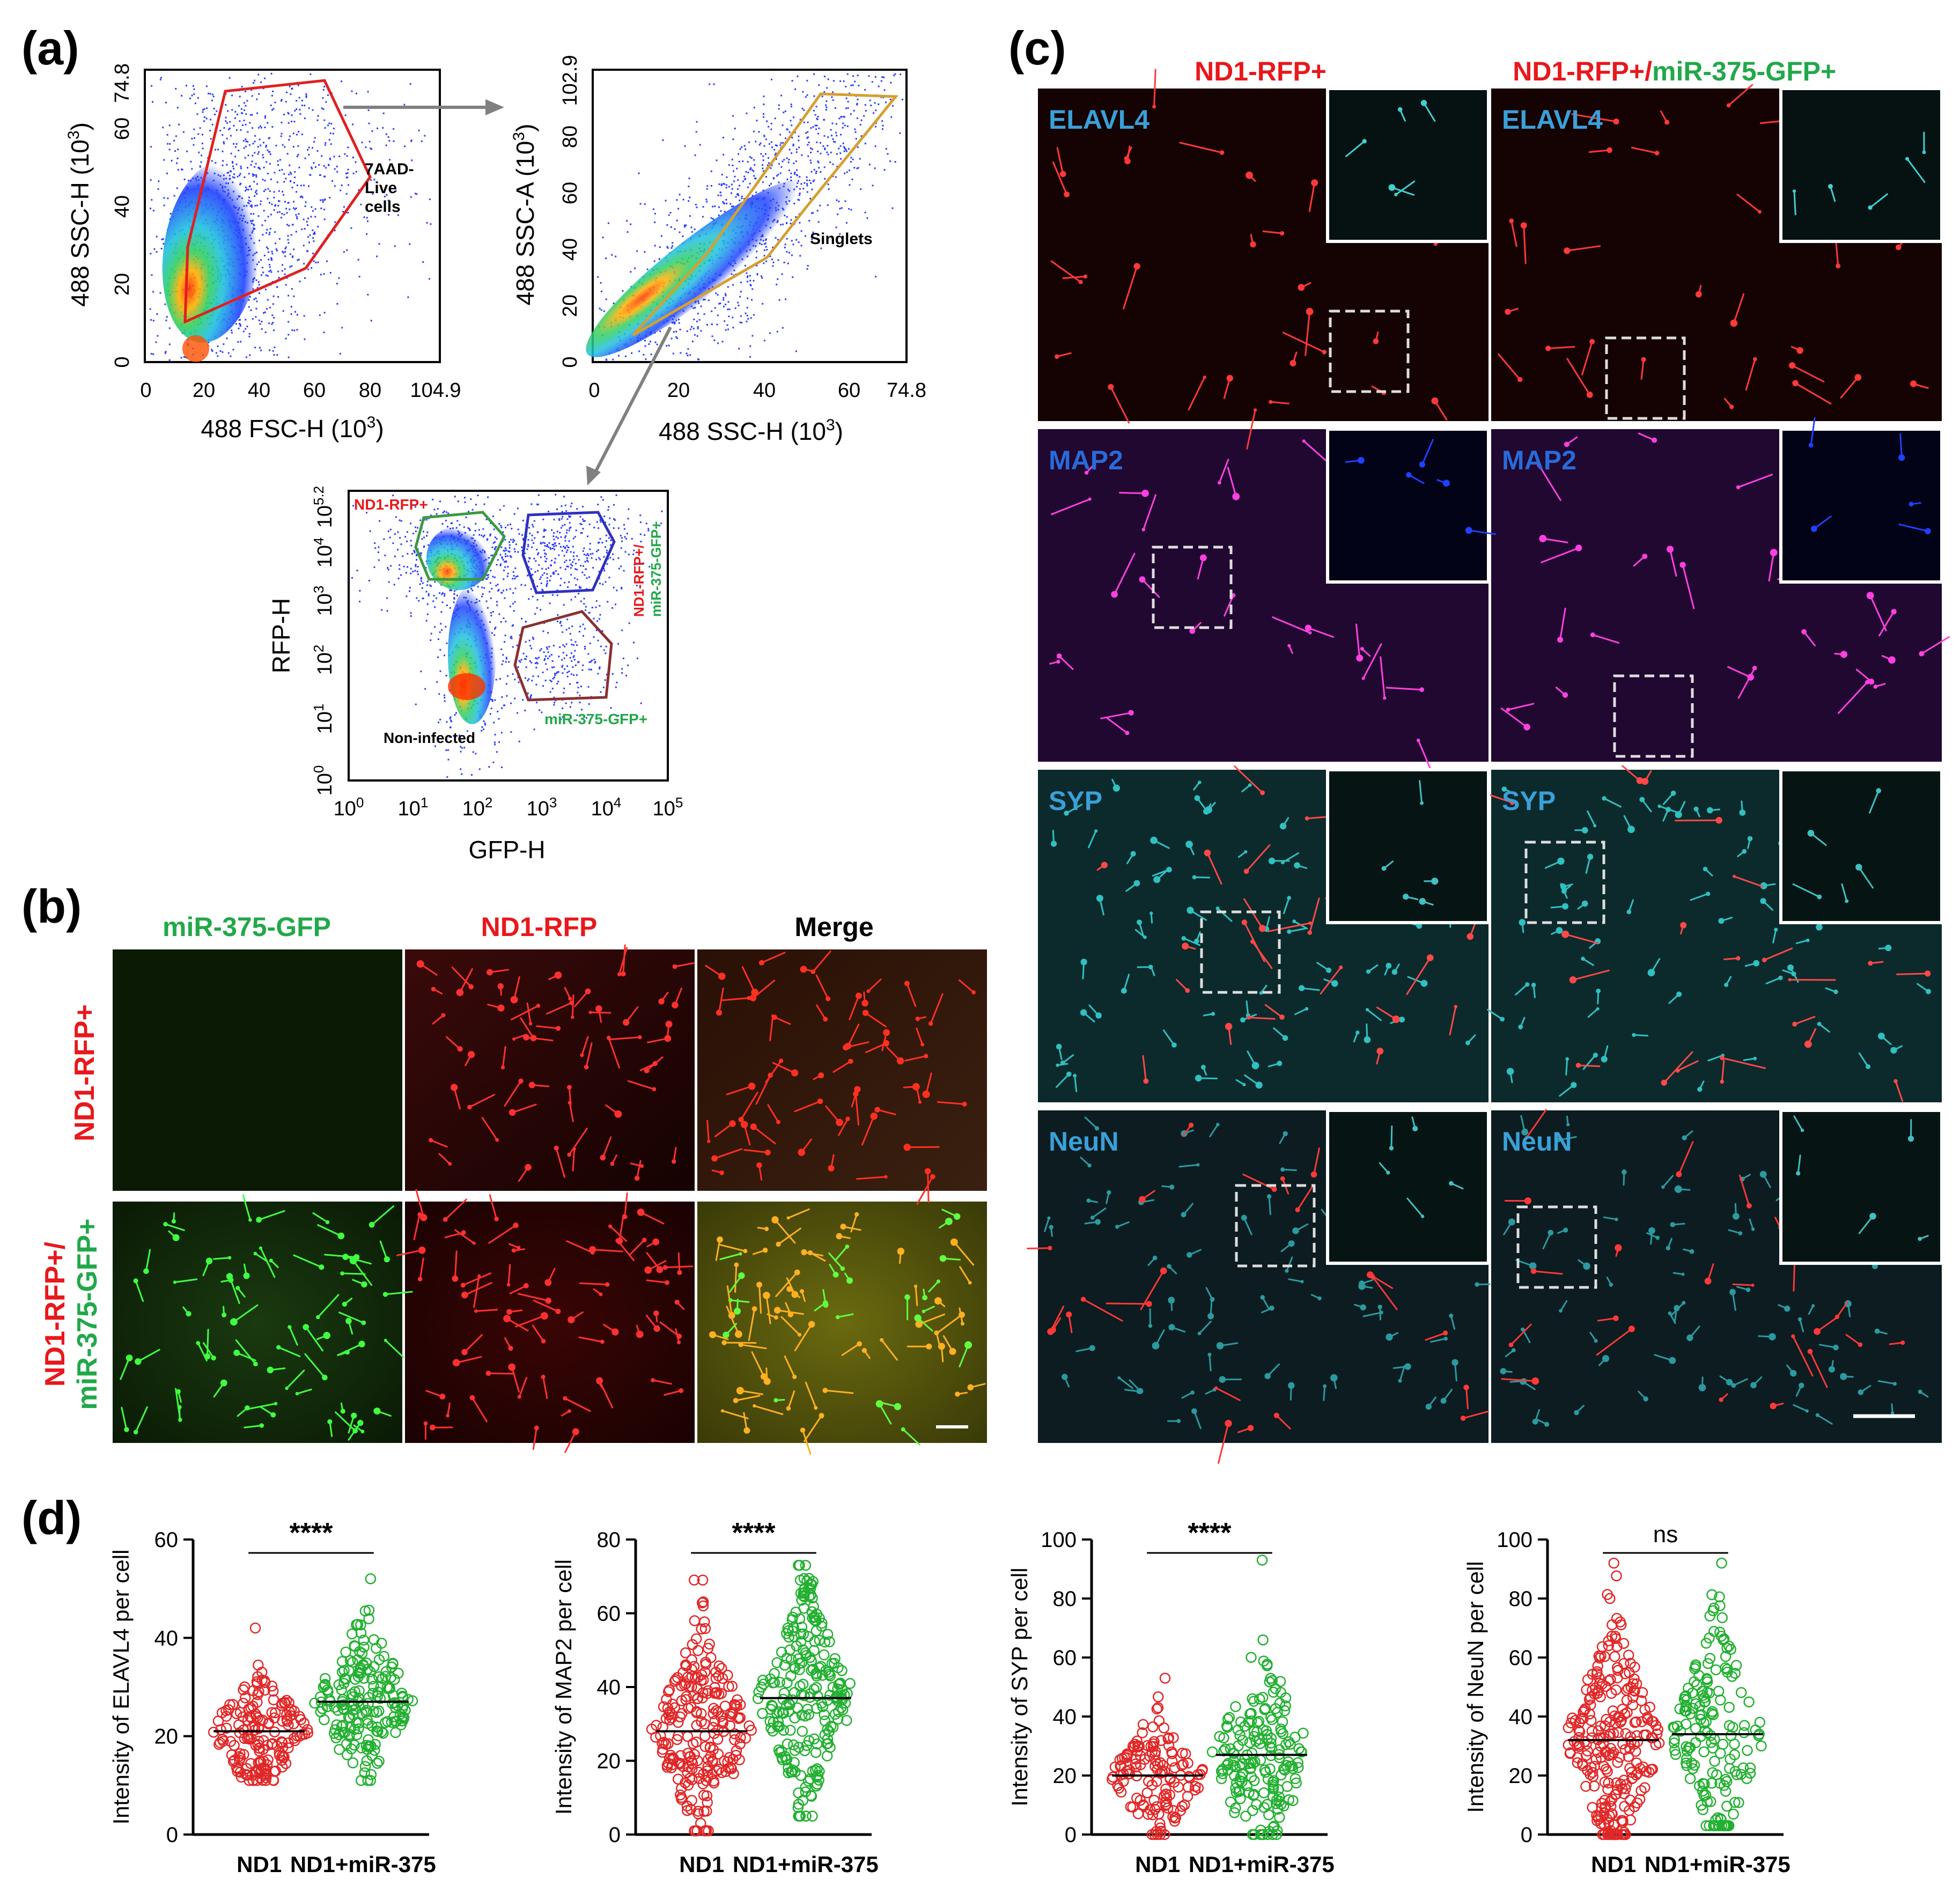 The width and height of the screenshot is (1960, 1893). What do you see at coordinates (195, 348) in the screenshot?
I see `plot1-debris` at bounding box center [195, 348].